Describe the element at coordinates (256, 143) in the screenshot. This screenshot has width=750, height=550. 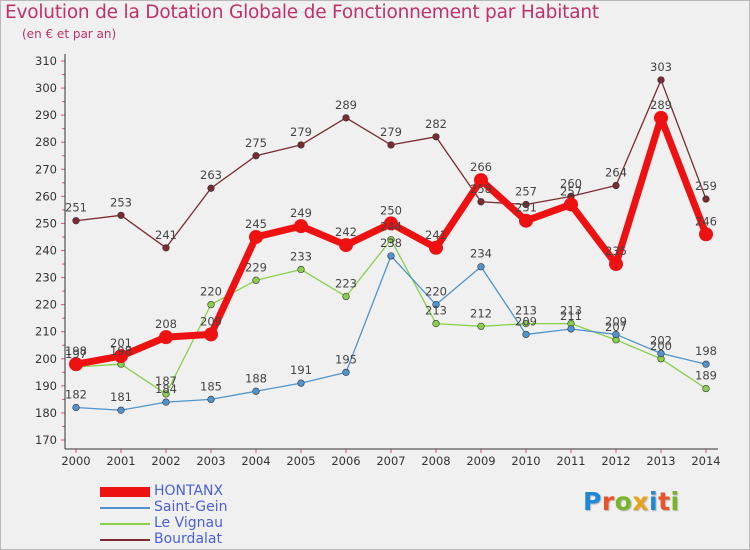
I see `data-label-bourdalat: 275` at that location.